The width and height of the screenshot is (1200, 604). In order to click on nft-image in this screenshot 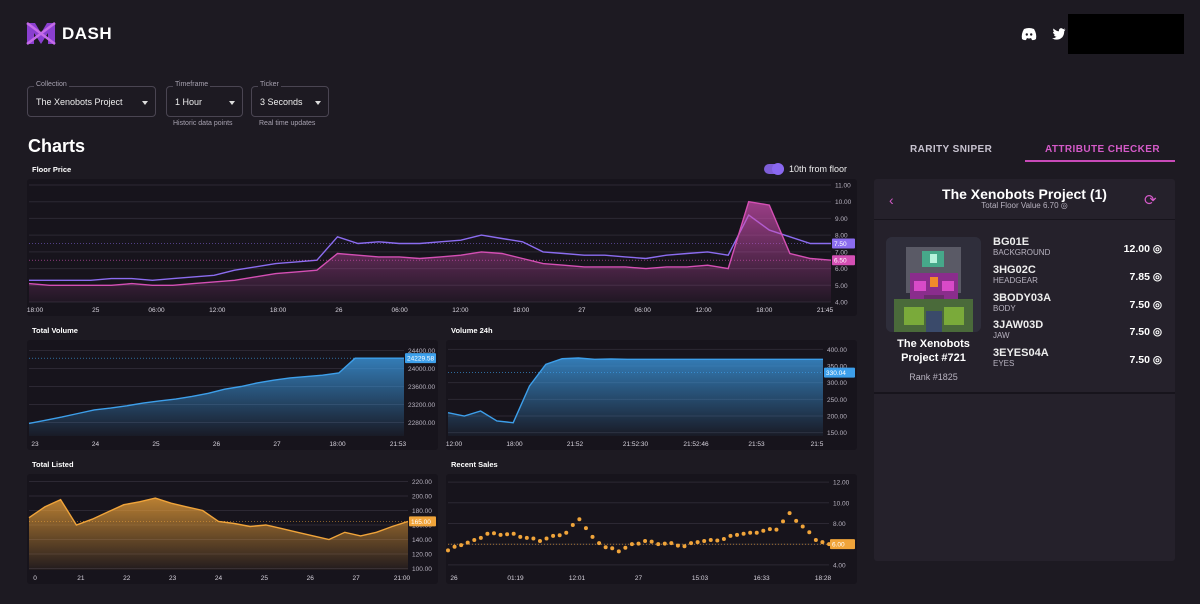, I will do `click(933, 284)`.